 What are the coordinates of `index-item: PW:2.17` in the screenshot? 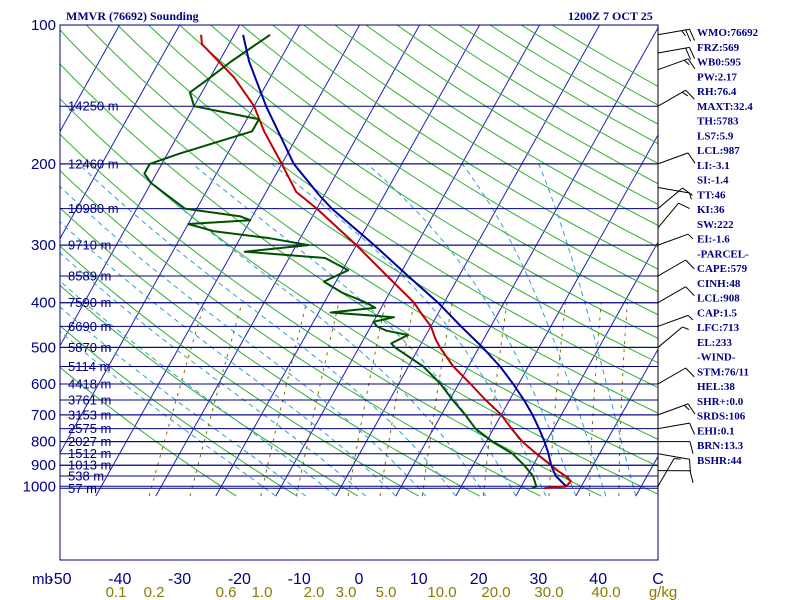 It's located at (717, 77).